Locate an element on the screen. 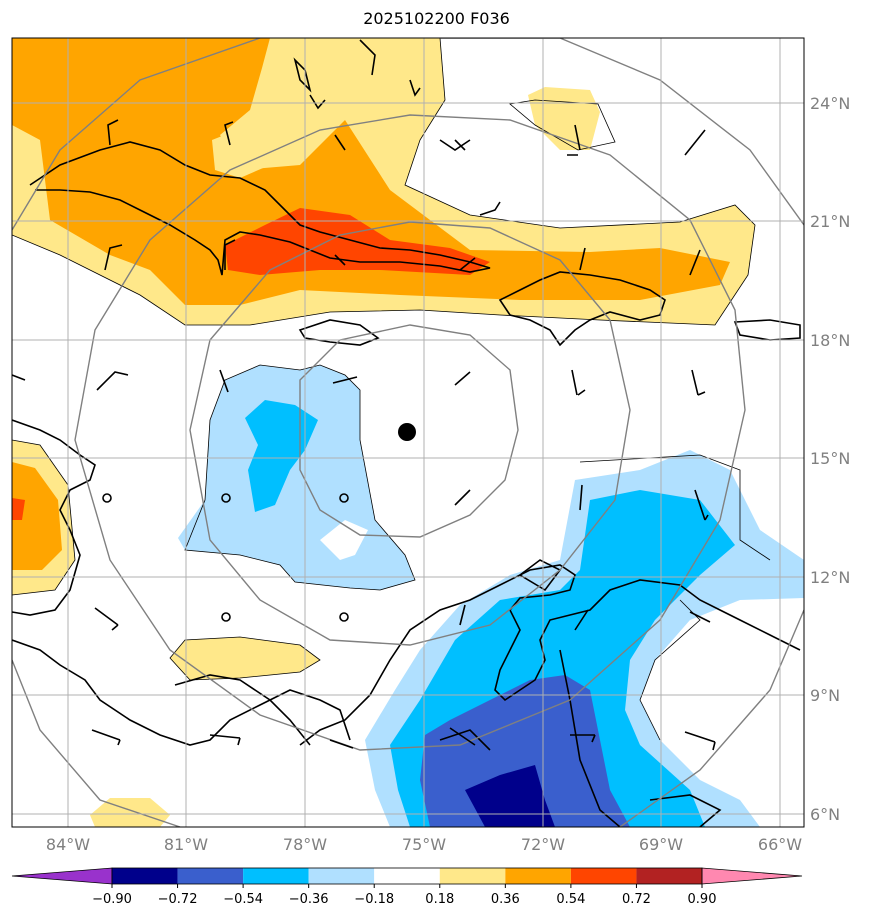  colorbar-extension-low is located at coordinates (62, 876).